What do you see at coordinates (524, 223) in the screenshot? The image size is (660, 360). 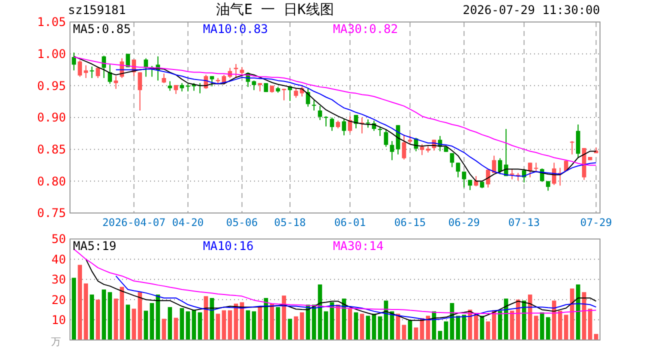 I see `x-tick-label: 07-13` at bounding box center [524, 223].